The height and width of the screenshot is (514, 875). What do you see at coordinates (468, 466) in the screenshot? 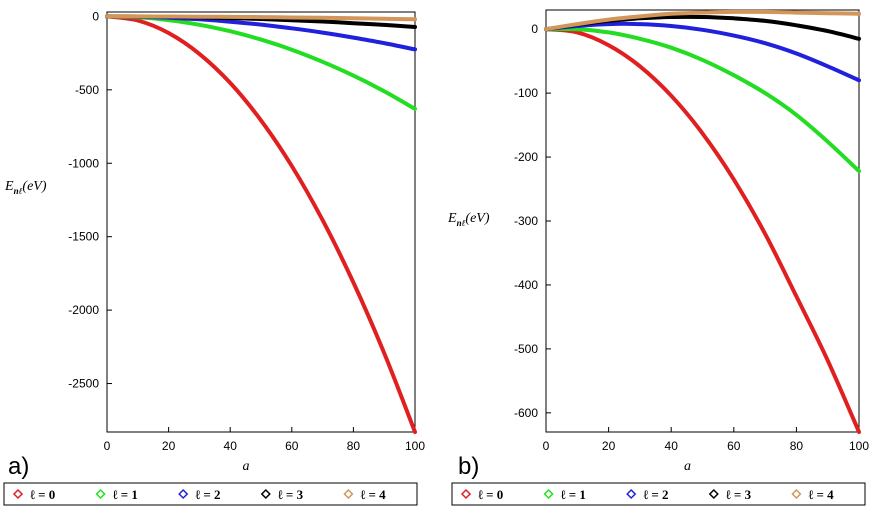
I see `panel-b-label: b)` at bounding box center [468, 466].